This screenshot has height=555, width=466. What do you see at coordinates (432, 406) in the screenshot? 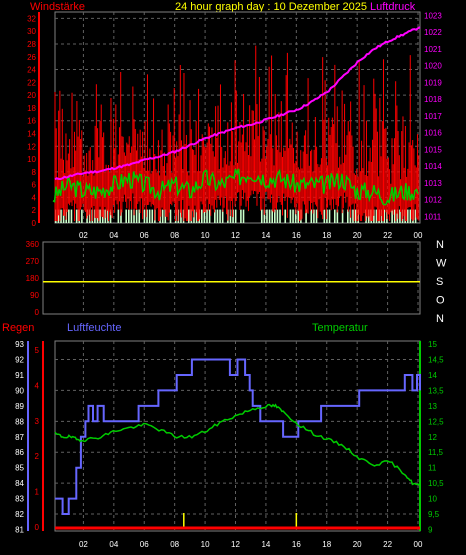
I see `temperature-tick: 13` at bounding box center [432, 406].